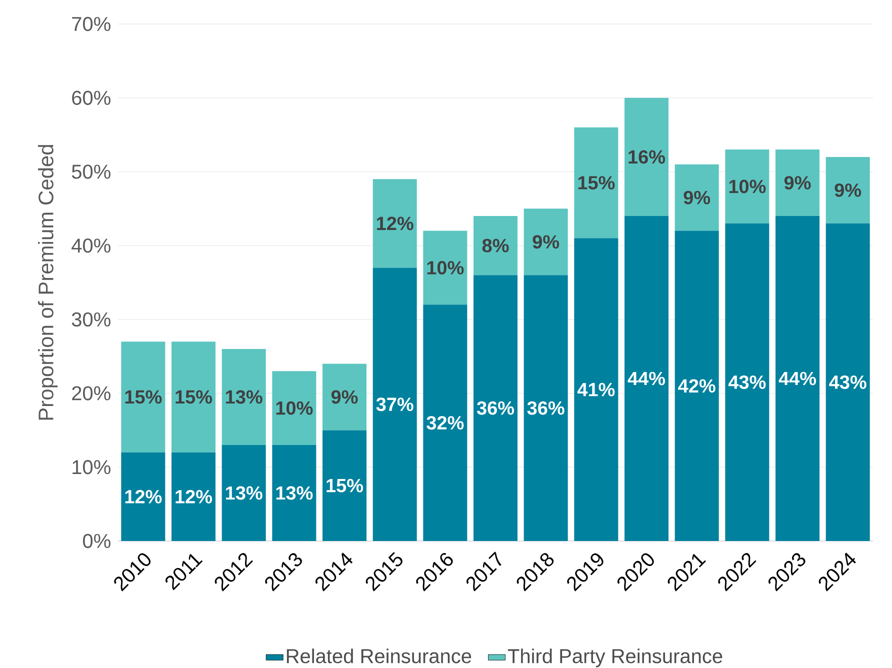 This screenshot has height=668, width=892. I want to click on y-tick-label: 70%, so click(91, 24).